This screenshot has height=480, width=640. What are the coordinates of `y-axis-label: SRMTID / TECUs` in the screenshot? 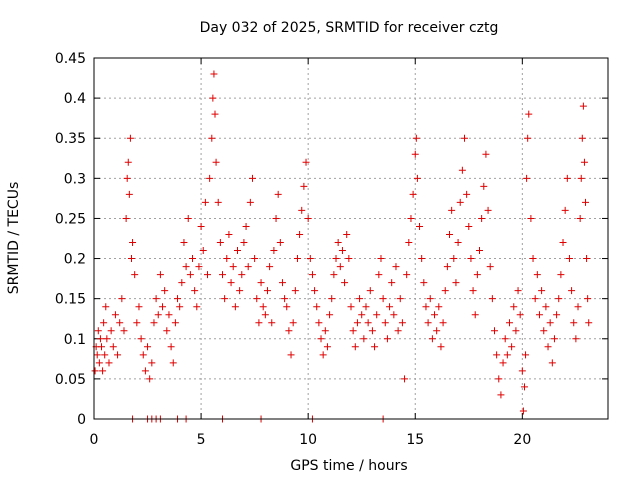 It's located at (14, 238).